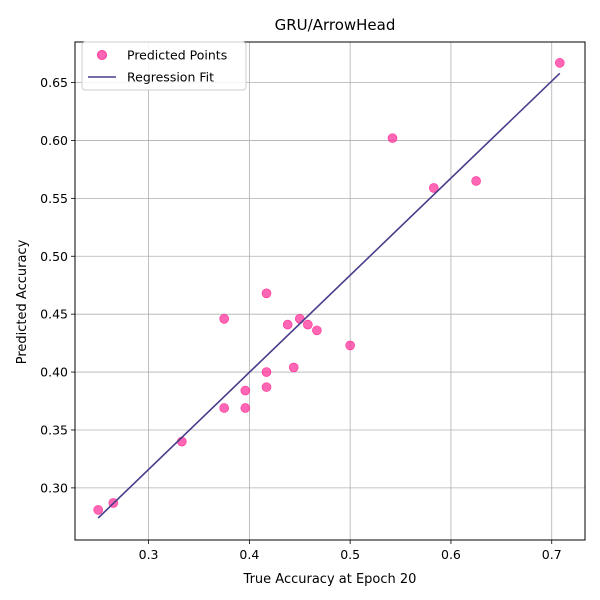 This screenshot has width=600, height=600. I want to click on x-tick-label: 0.6, so click(451, 554).